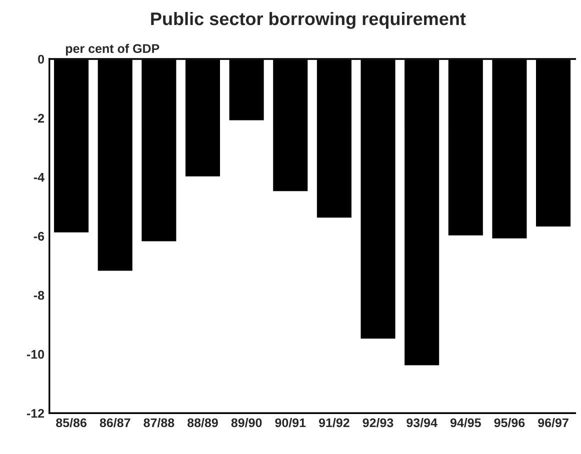 The image size is (581, 454). What do you see at coordinates (378, 423) in the screenshot?
I see `x-tick-label: 92/93` at bounding box center [378, 423].